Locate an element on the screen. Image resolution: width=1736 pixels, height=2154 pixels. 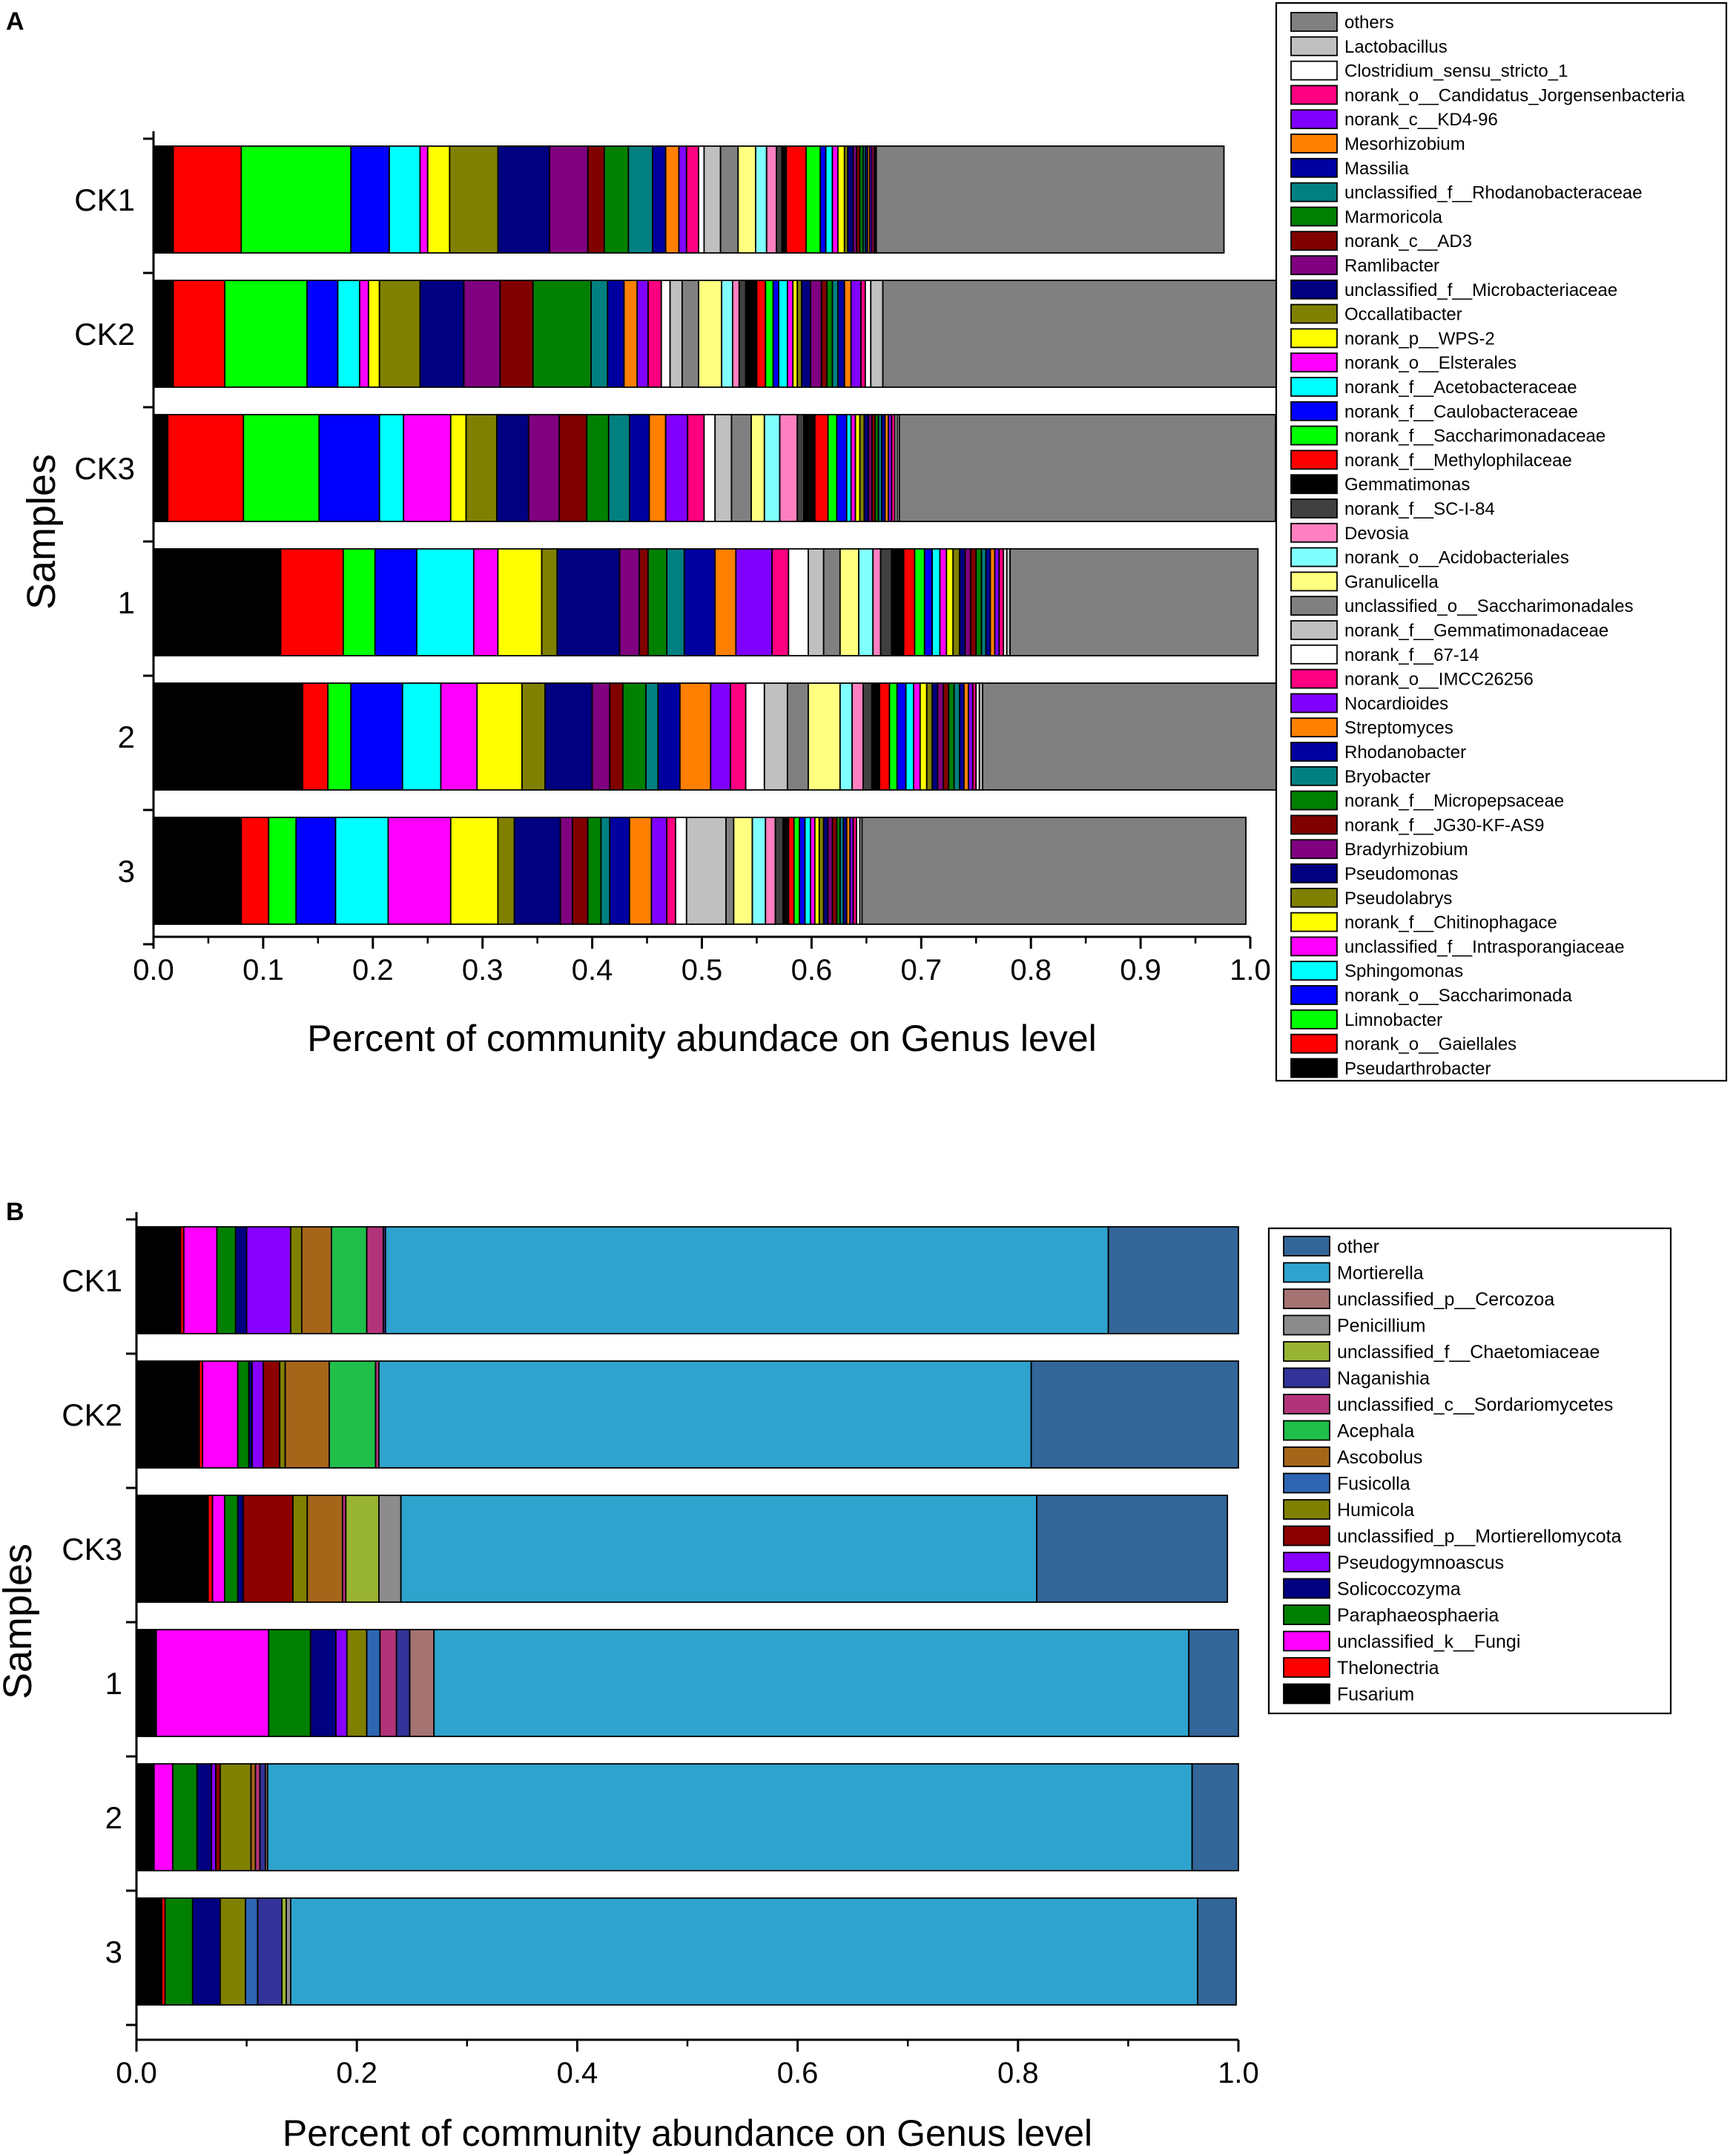
bar-segment-ck3-unclassified-f-intrasporangiaceae is located at coordinates (428, 468).